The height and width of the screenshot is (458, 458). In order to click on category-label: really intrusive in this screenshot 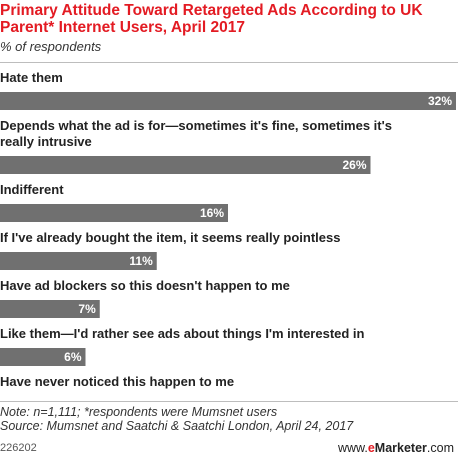, I will do `click(46, 141)`.